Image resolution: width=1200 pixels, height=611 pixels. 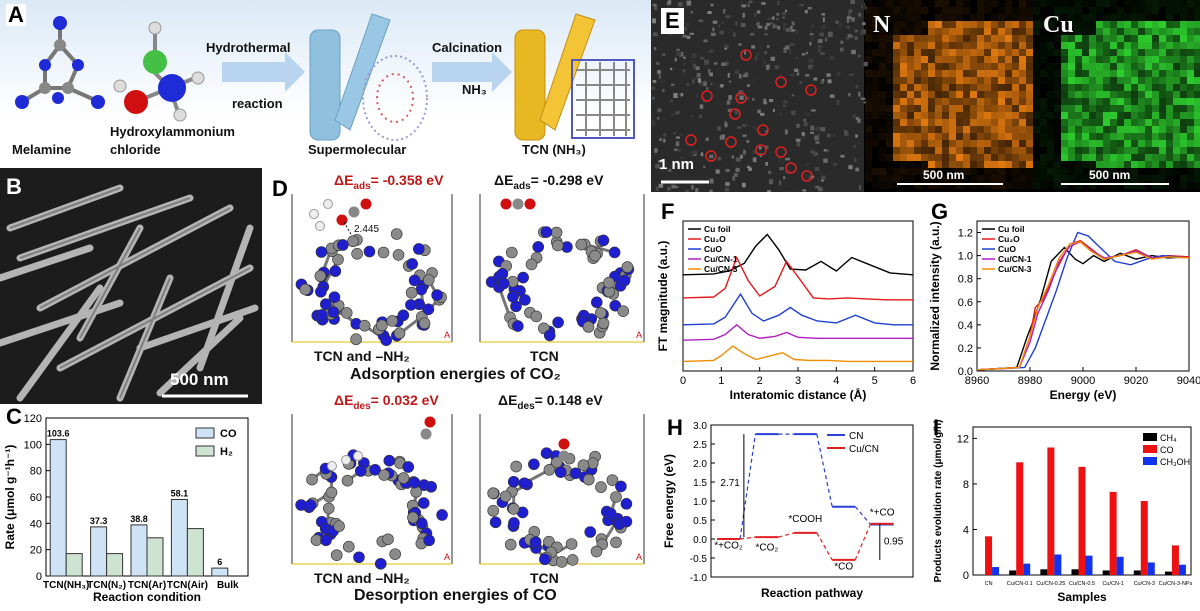 What do you see at coordinates (700, 483) in the screenshot?
I see `chart-h-ytick-label: 1.5` at bounding box center [700, 483].